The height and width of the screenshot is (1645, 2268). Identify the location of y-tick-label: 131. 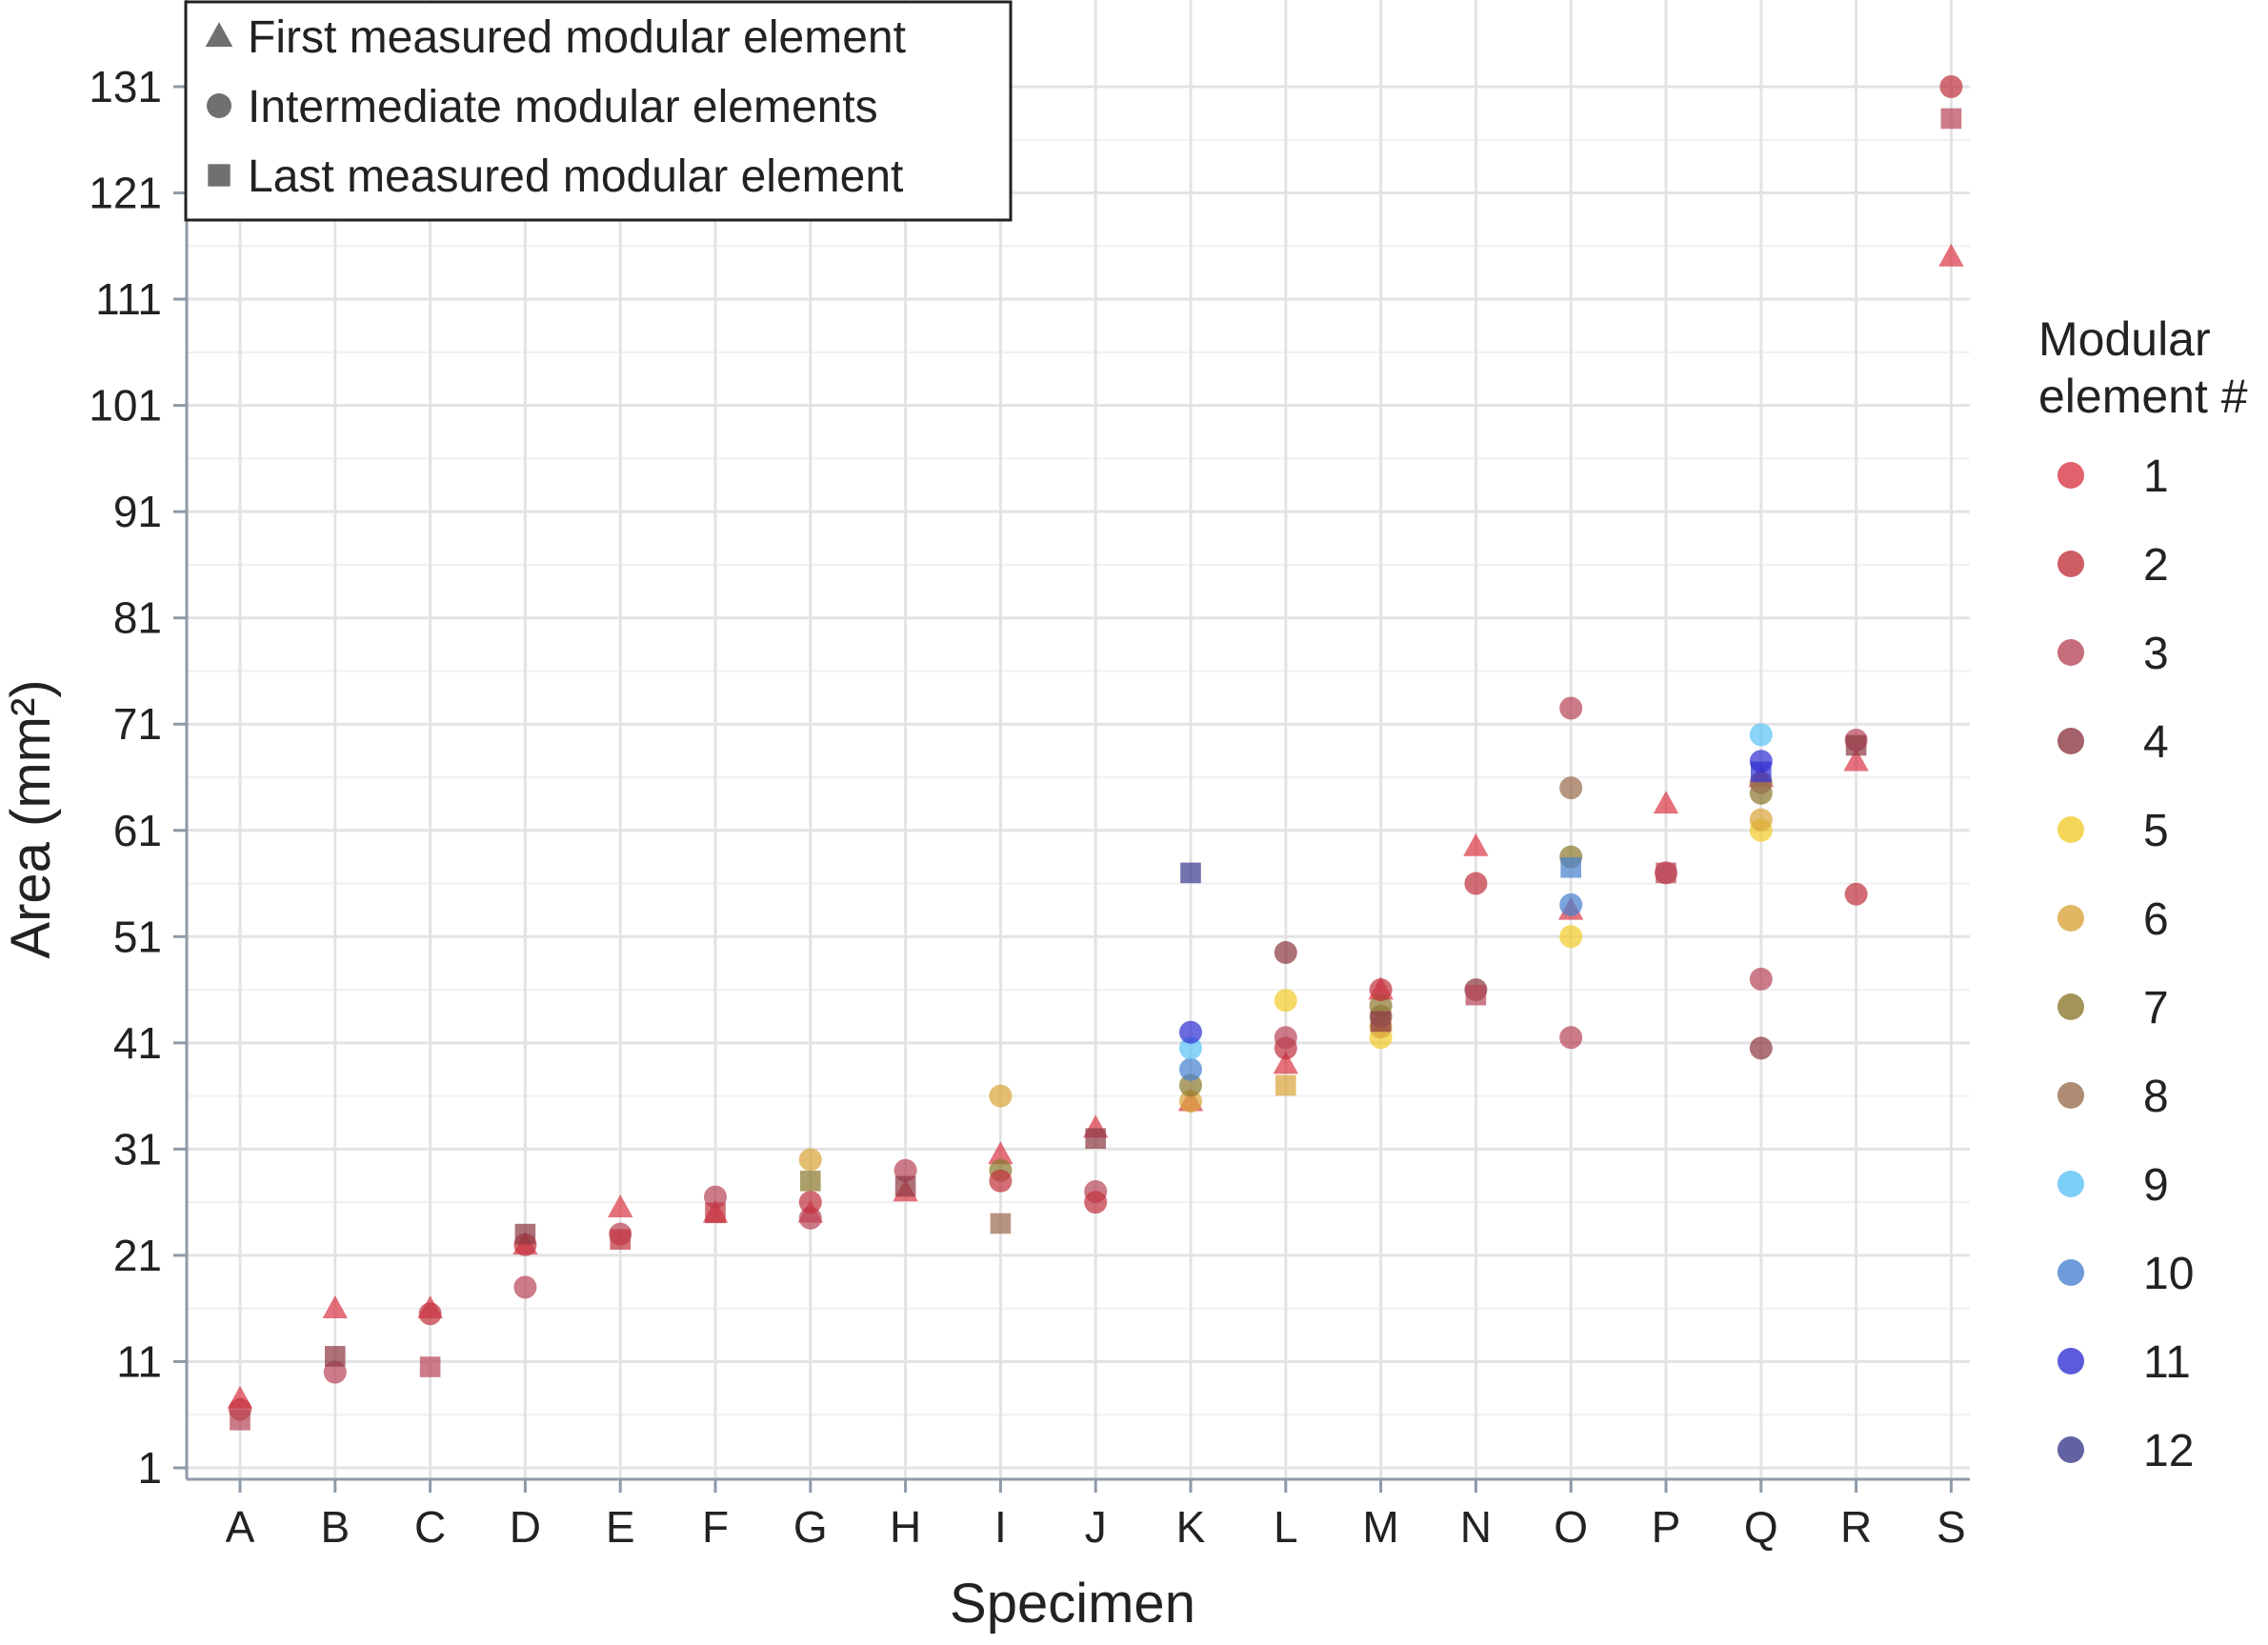
(126, 86).